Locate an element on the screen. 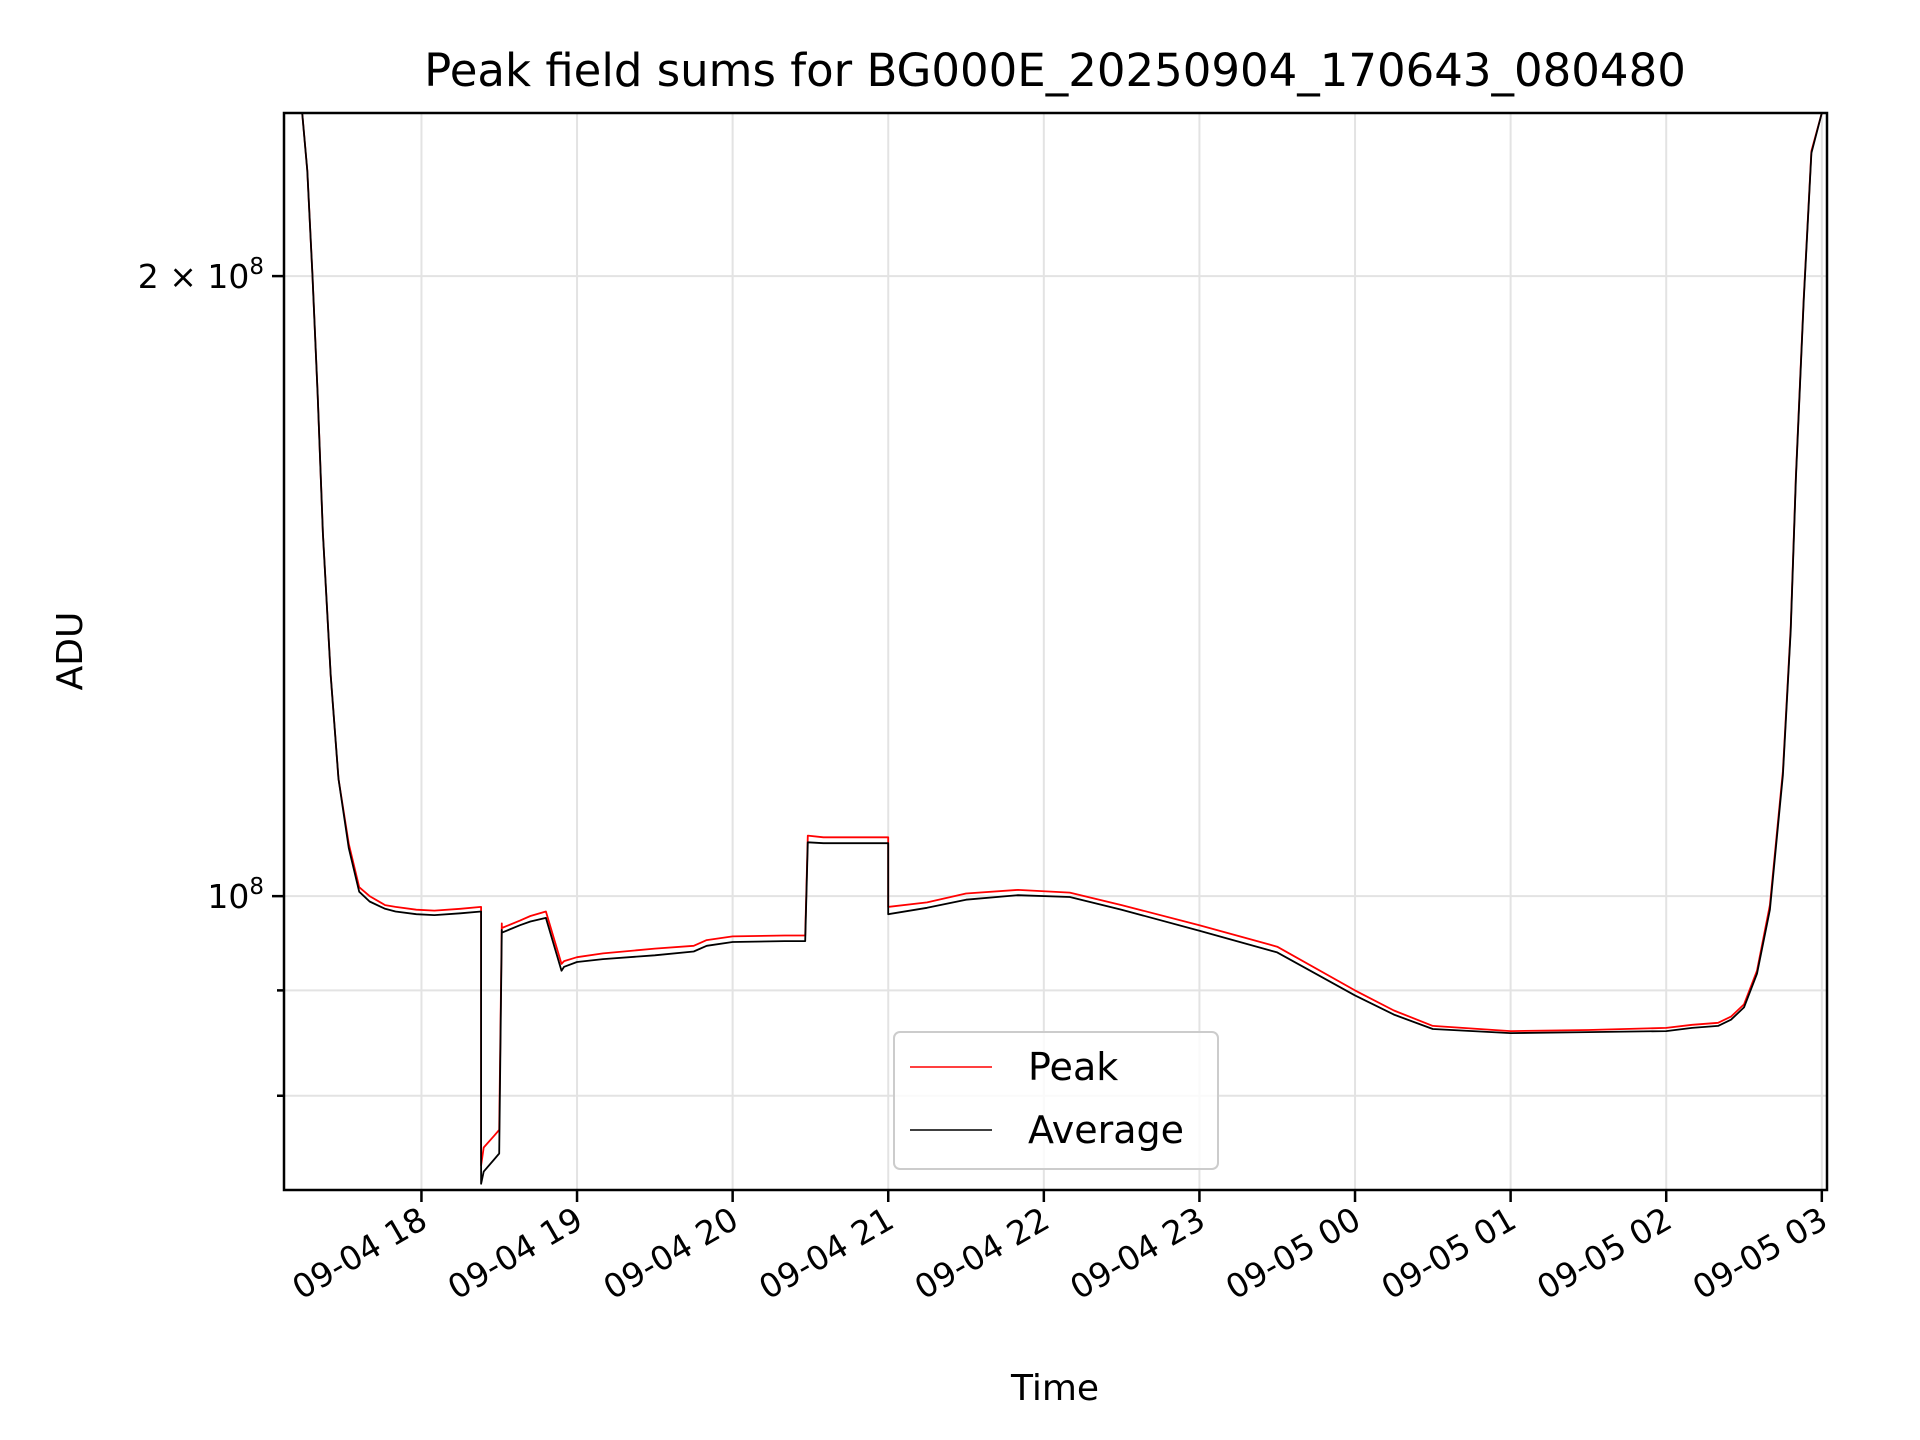 Image resolution: width=1920 pixels, height=1440 pixels. legend: Peak Average is located at coordinates (1056, 1100).